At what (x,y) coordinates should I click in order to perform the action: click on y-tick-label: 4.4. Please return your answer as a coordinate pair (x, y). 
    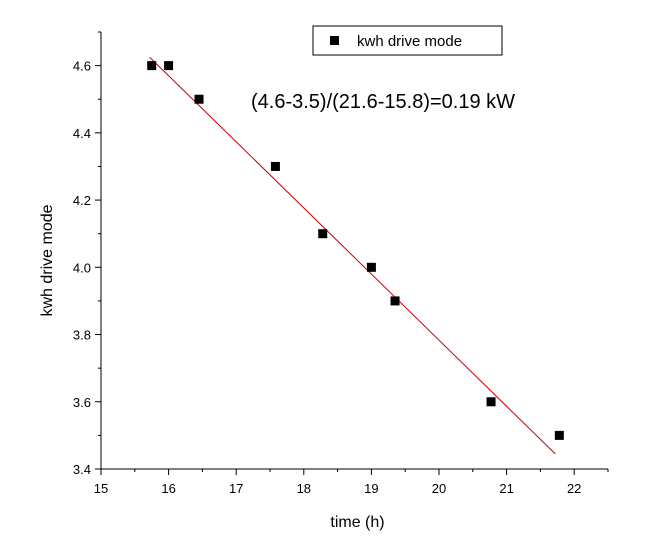
    Looking at the image, I should click on (82, 133).